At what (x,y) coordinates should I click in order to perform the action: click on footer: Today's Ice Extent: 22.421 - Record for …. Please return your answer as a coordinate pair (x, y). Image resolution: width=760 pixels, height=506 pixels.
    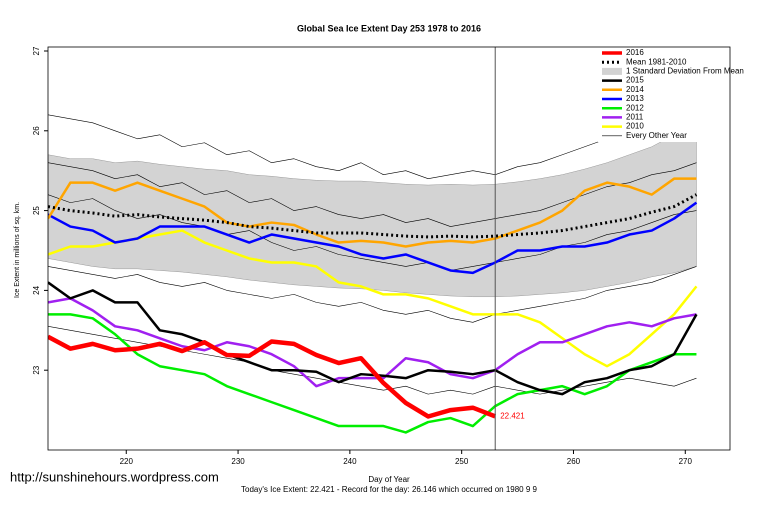
    Looking at the image, I should click on (389, 489).